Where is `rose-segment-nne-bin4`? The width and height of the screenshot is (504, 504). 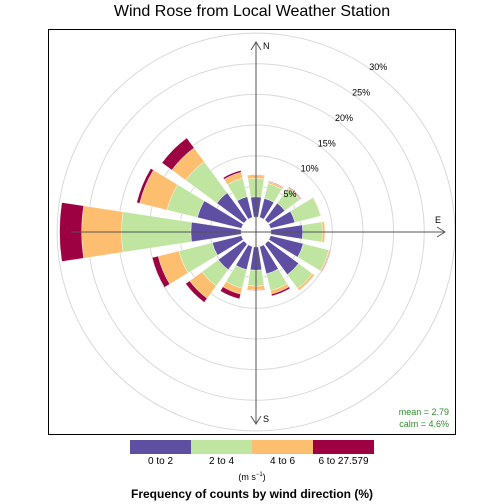
rose-segment-nne-bin4 is located at coordinates (276, 184).